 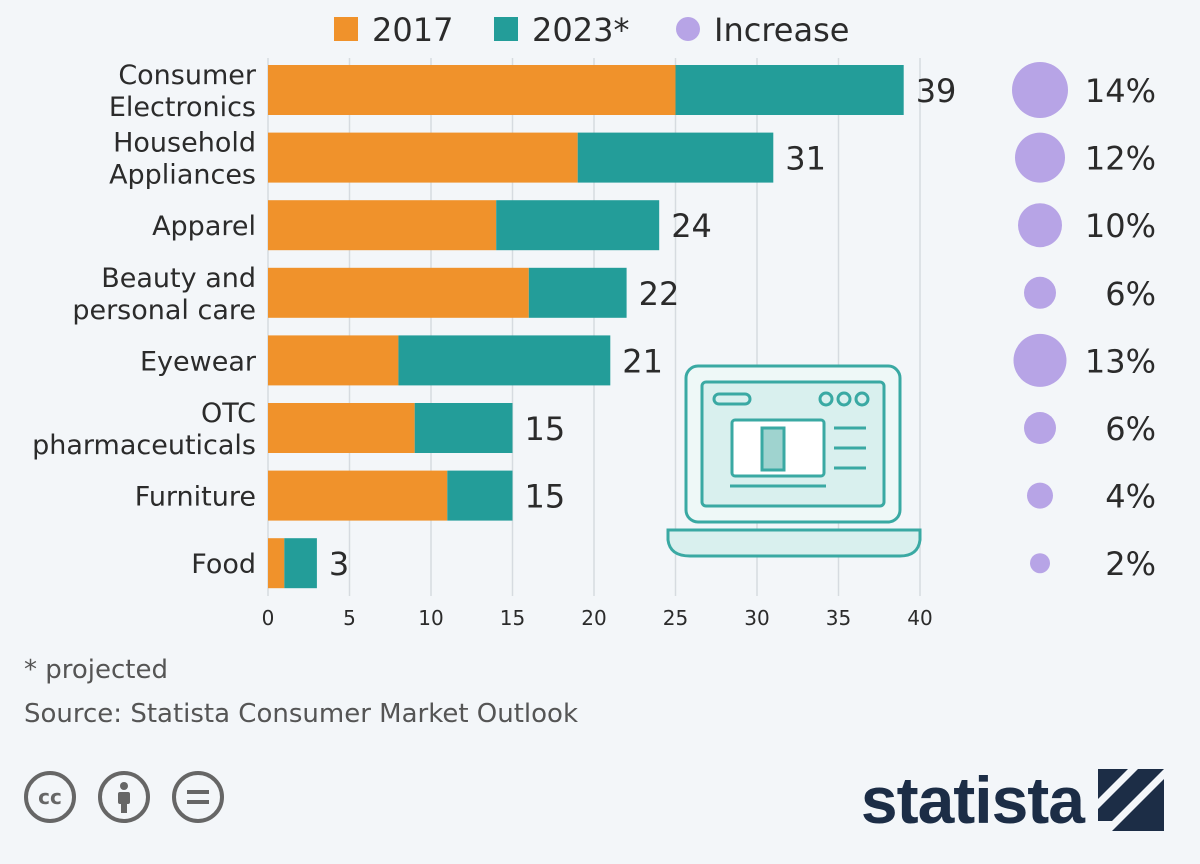 I want to click on increase-label: 14%, so click(x=1120, y=91).